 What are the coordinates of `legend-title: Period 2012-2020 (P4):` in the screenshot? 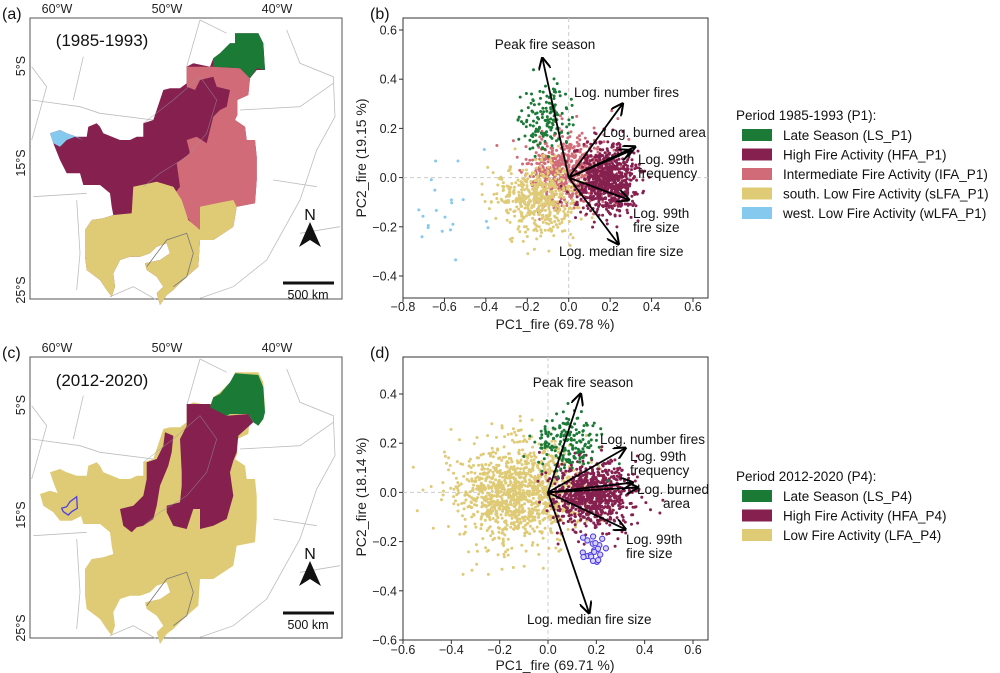 It's located at (806, 476).